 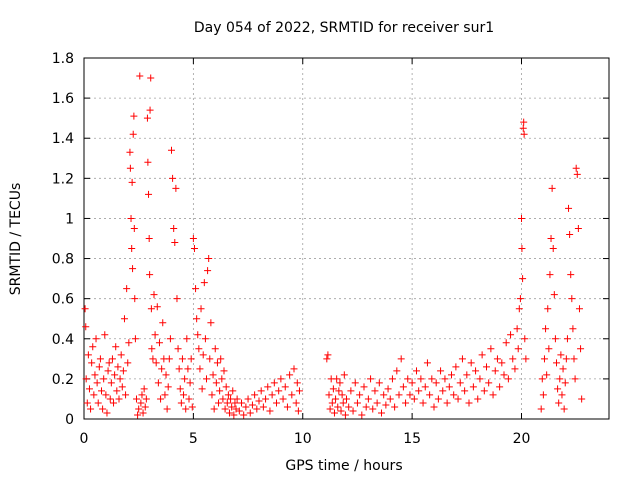 I want to click on y-tick-label: 1.2, so click(x=63, y=179).